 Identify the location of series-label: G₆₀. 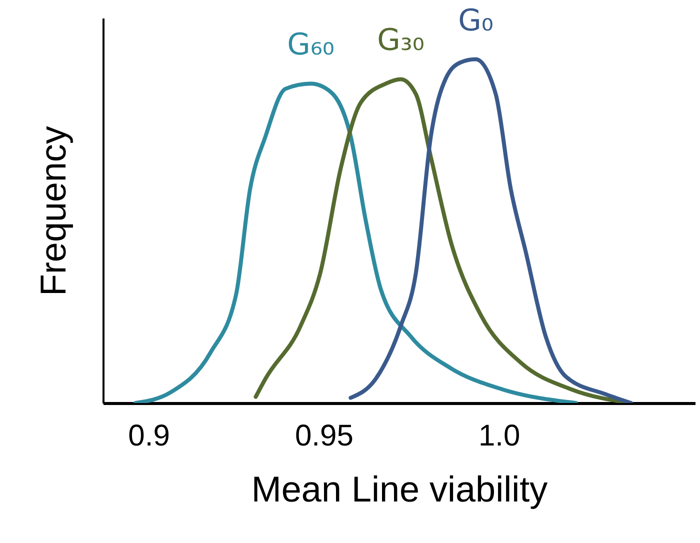
(310, 45).